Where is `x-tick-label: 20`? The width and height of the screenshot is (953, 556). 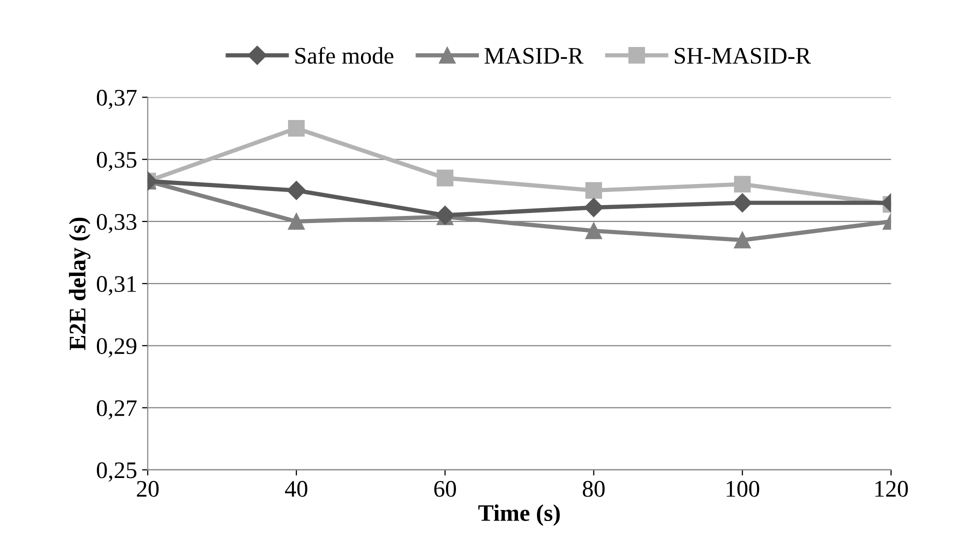
x-tick-label: 20 is located at coordinates (147, 488).